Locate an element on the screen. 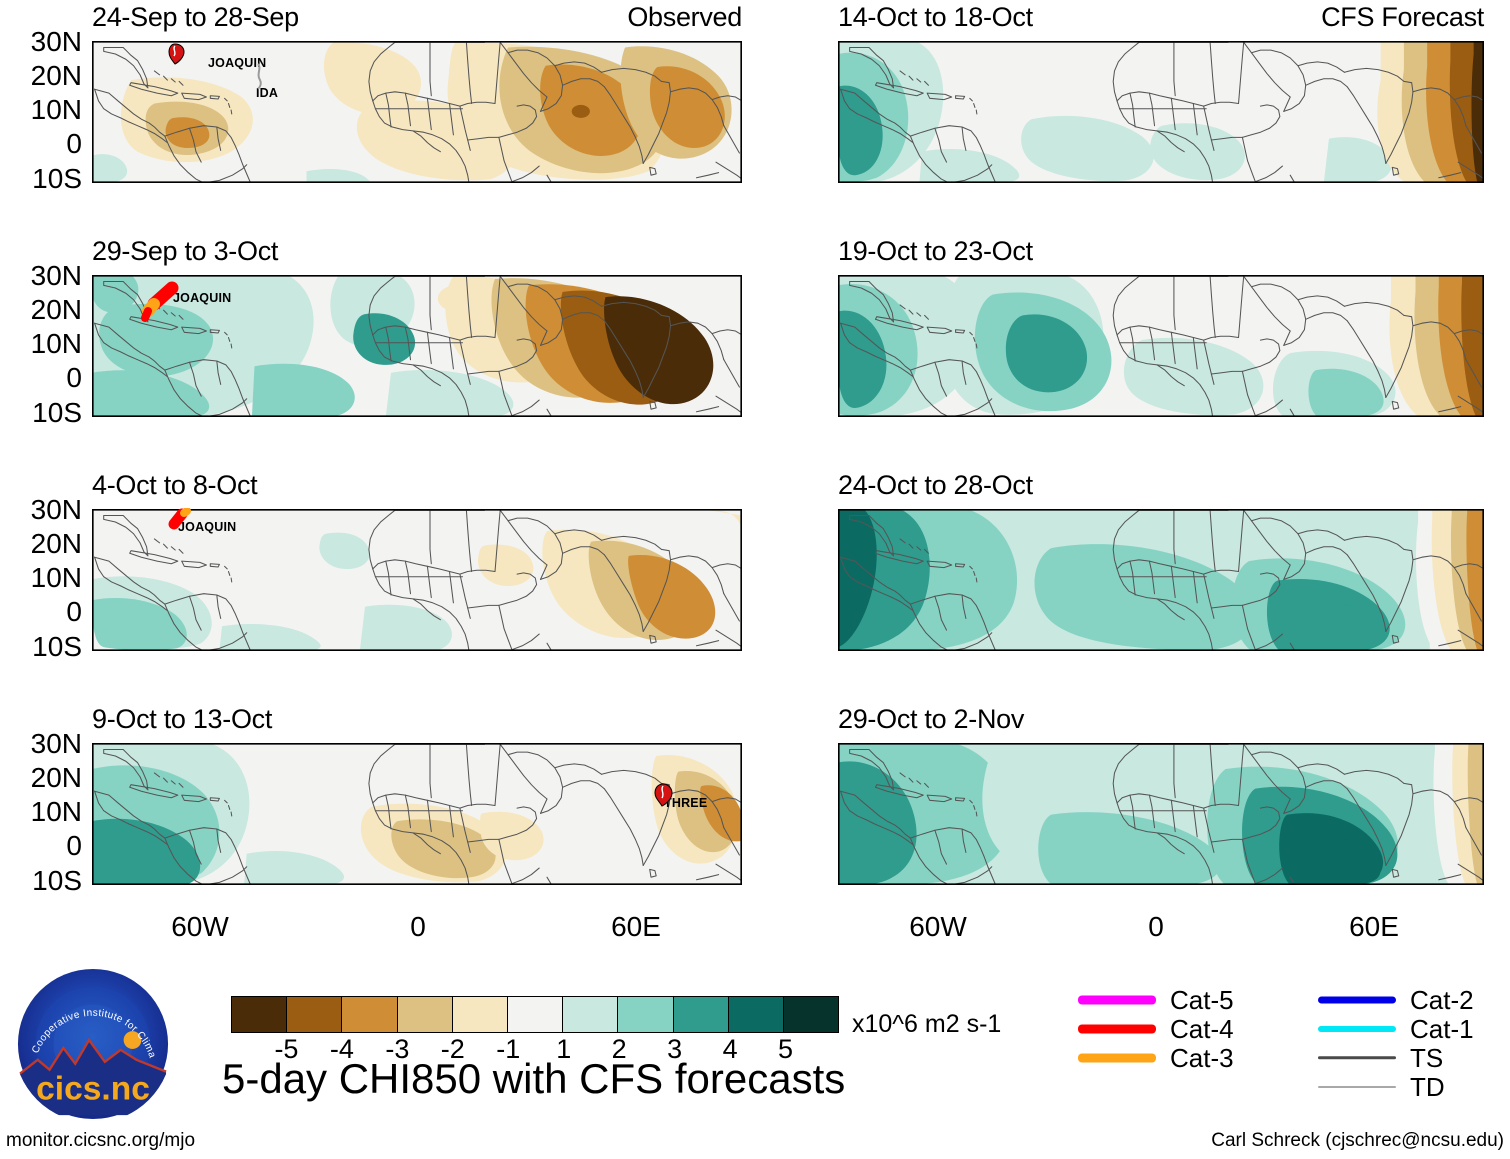  legend-row-td: TD is located at coordinates (1414, 1086).